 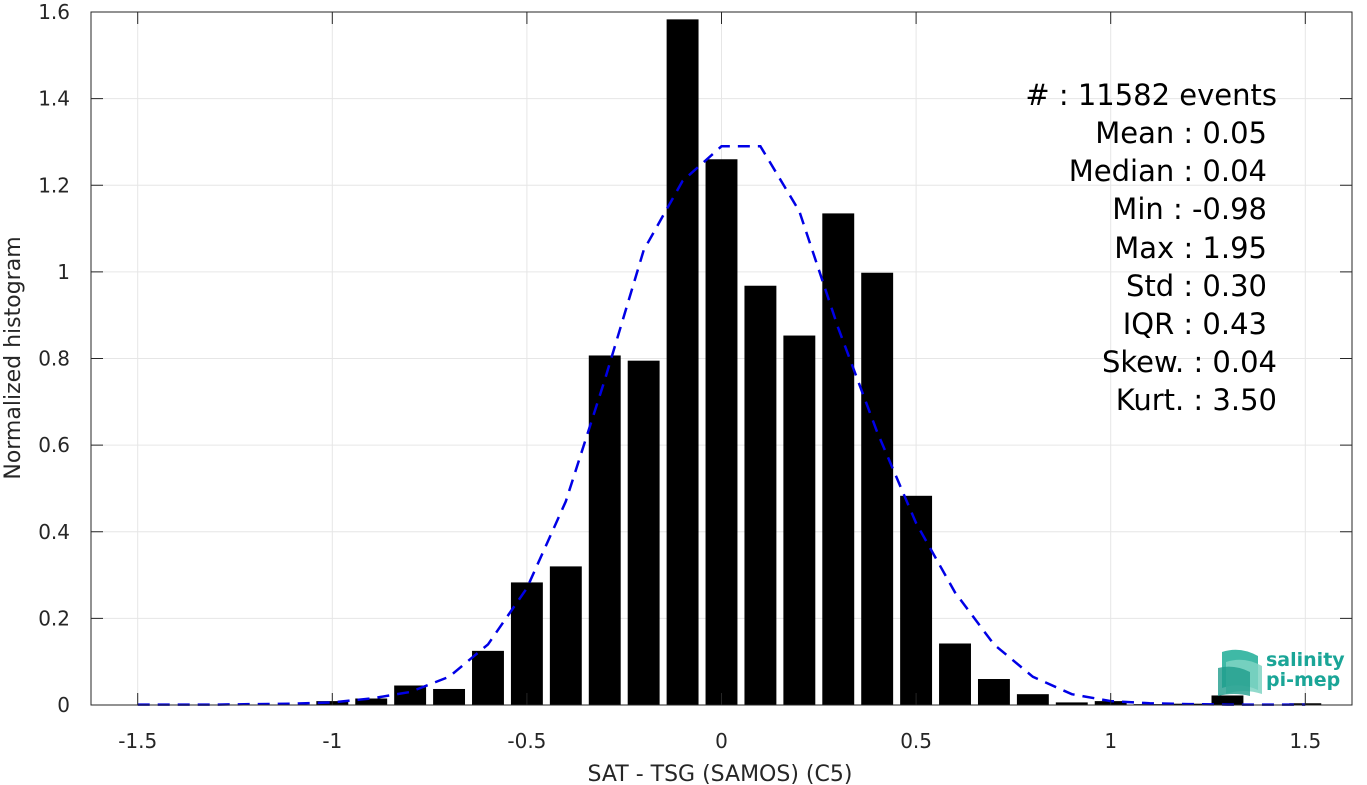 I want to click on salinity-pi-mep-logo: salinity pi-mep, so click(x=1281, y=672).